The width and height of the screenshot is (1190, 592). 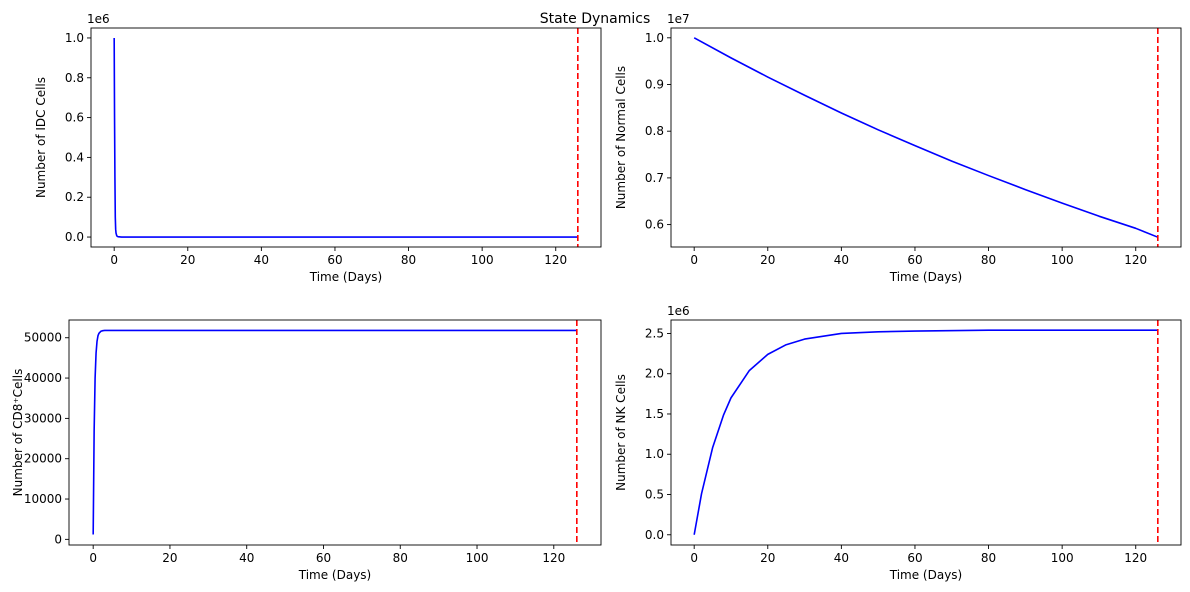 What do you see at coordinates (43, 499) in the screenshot?
I see `y-tick-label: 10000` at bounding box center [43, 499].